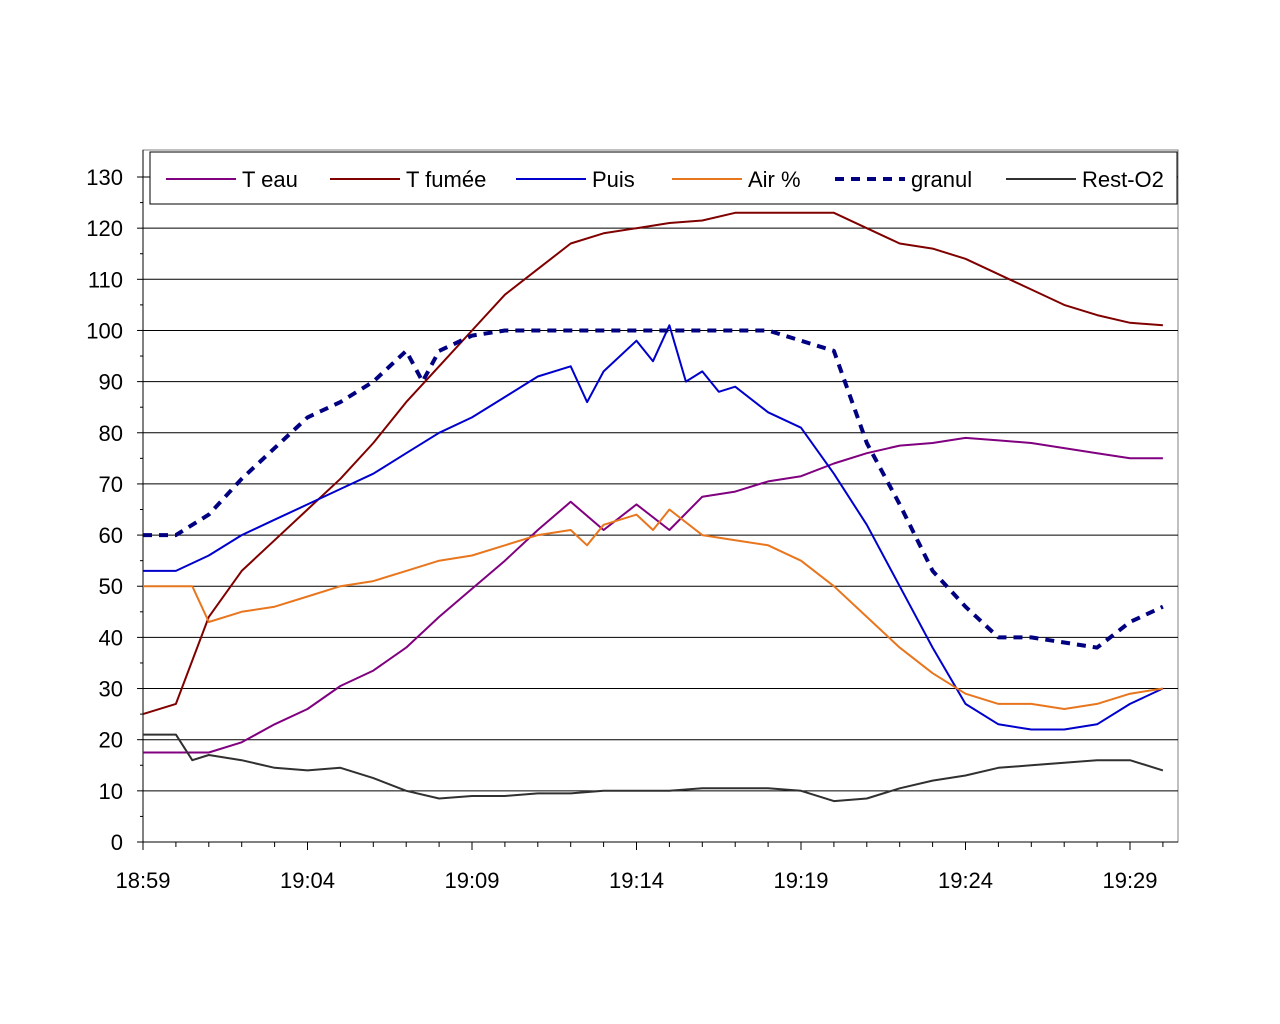 The image size is (1280, 1024). Describe the element at coordinates (117, 842) in the screenshot. I see `y-tick-label: 0` at that location.